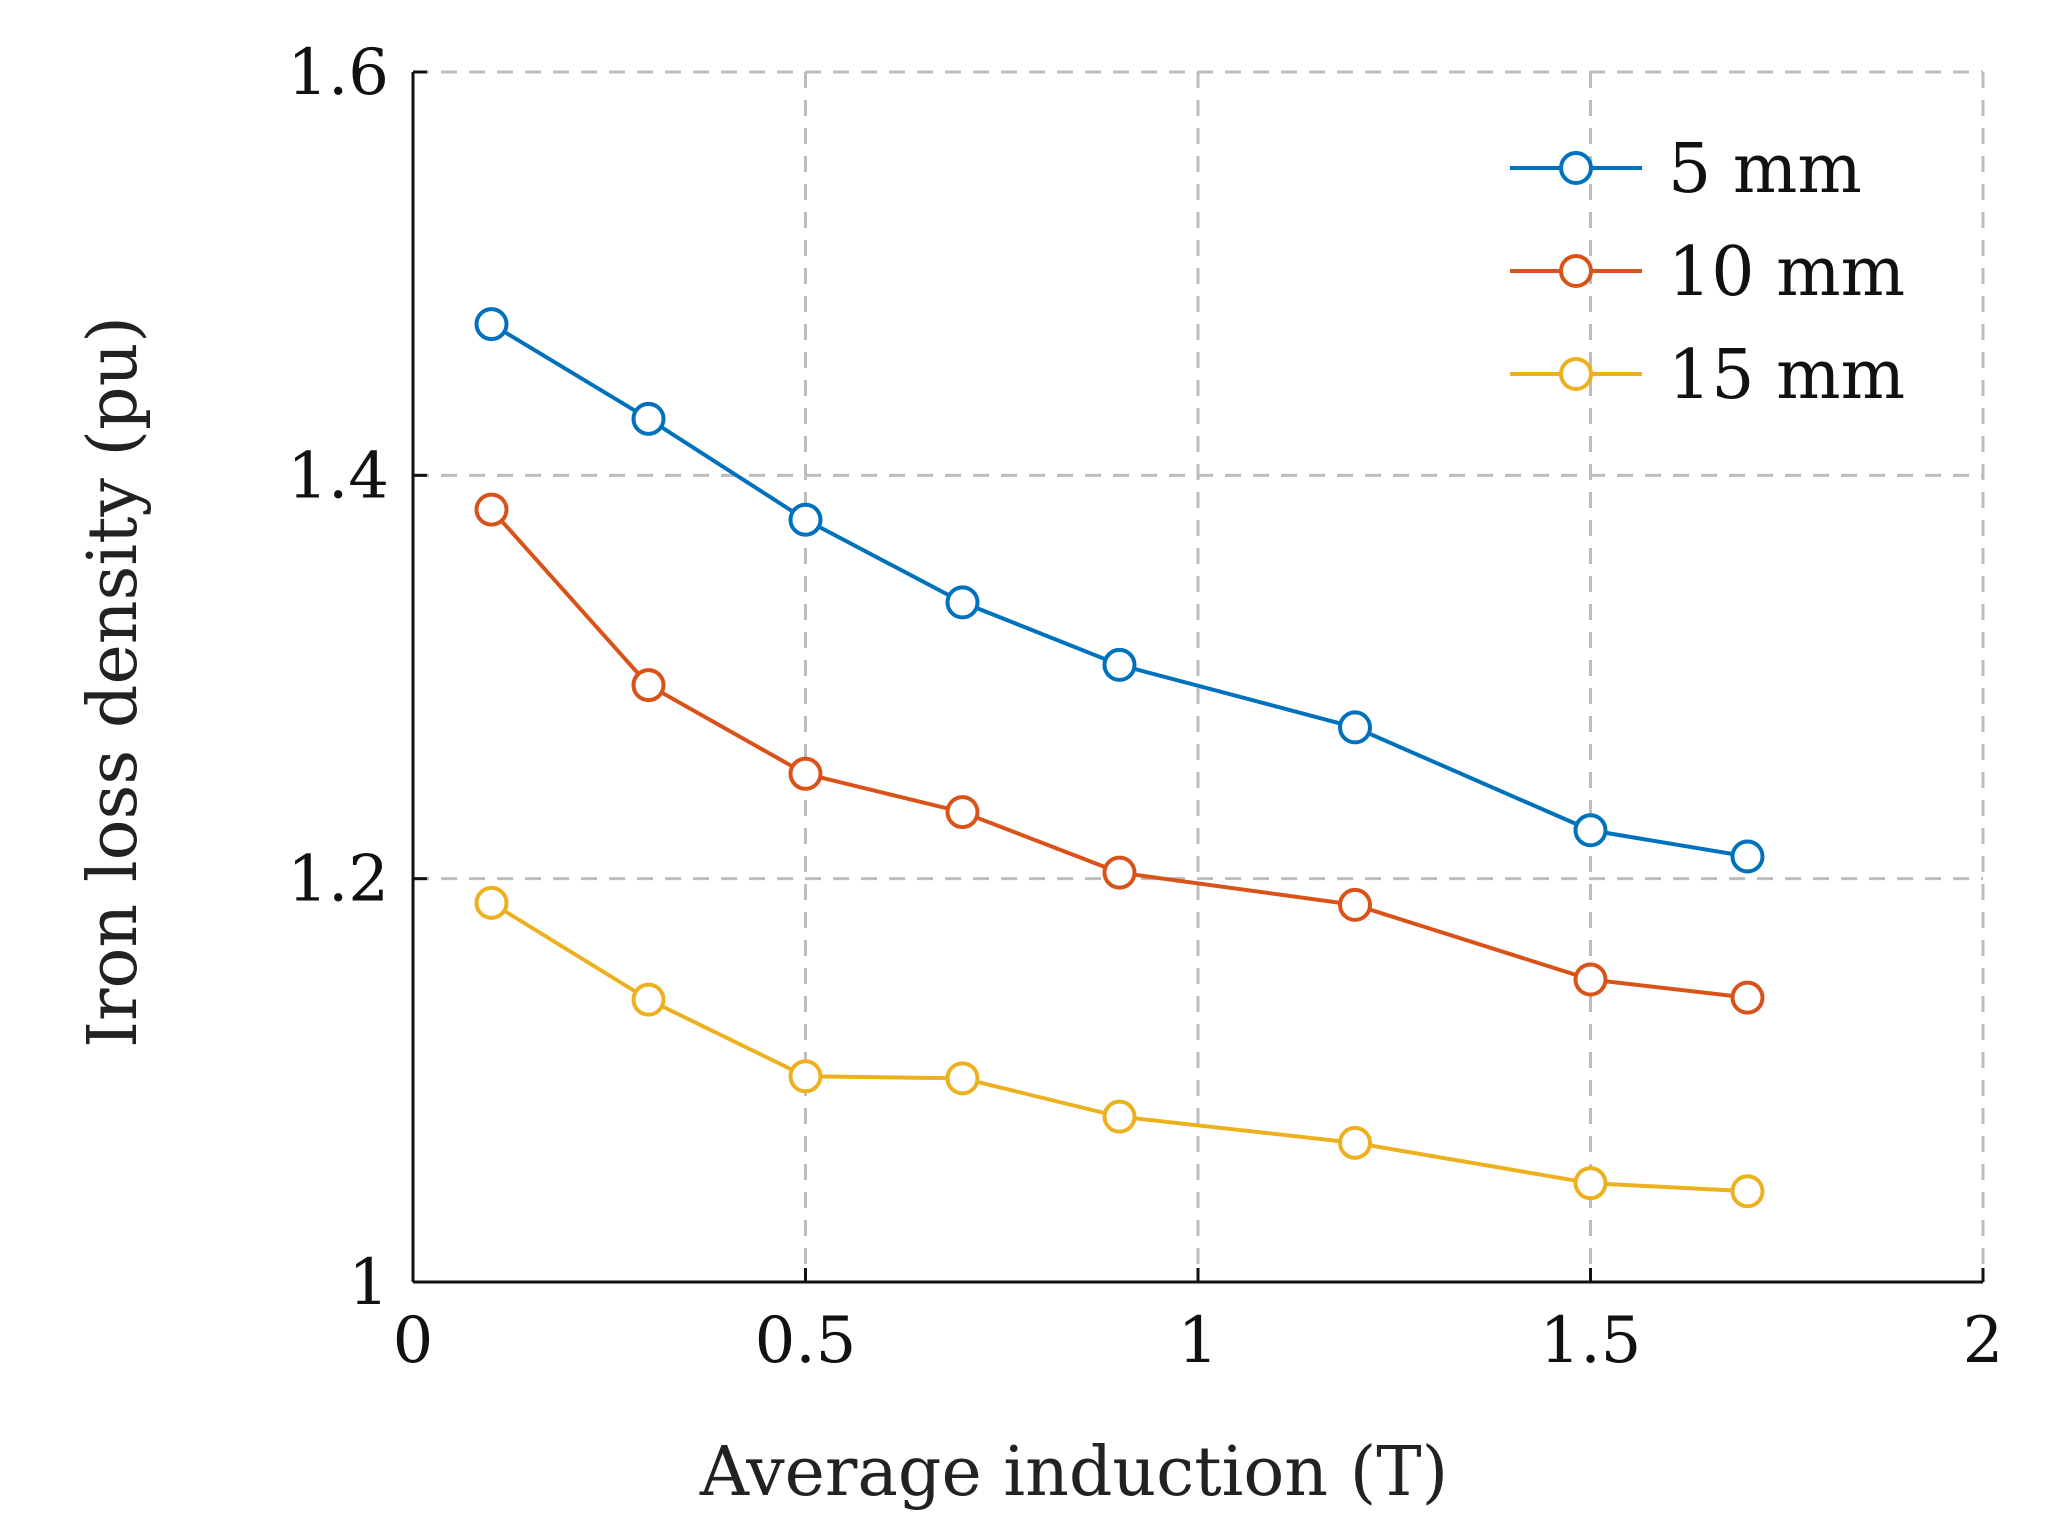 The height and width of the screenshot is (1527, 2055). I want to click on y-tick-label: 1.2, so click(338, 880).